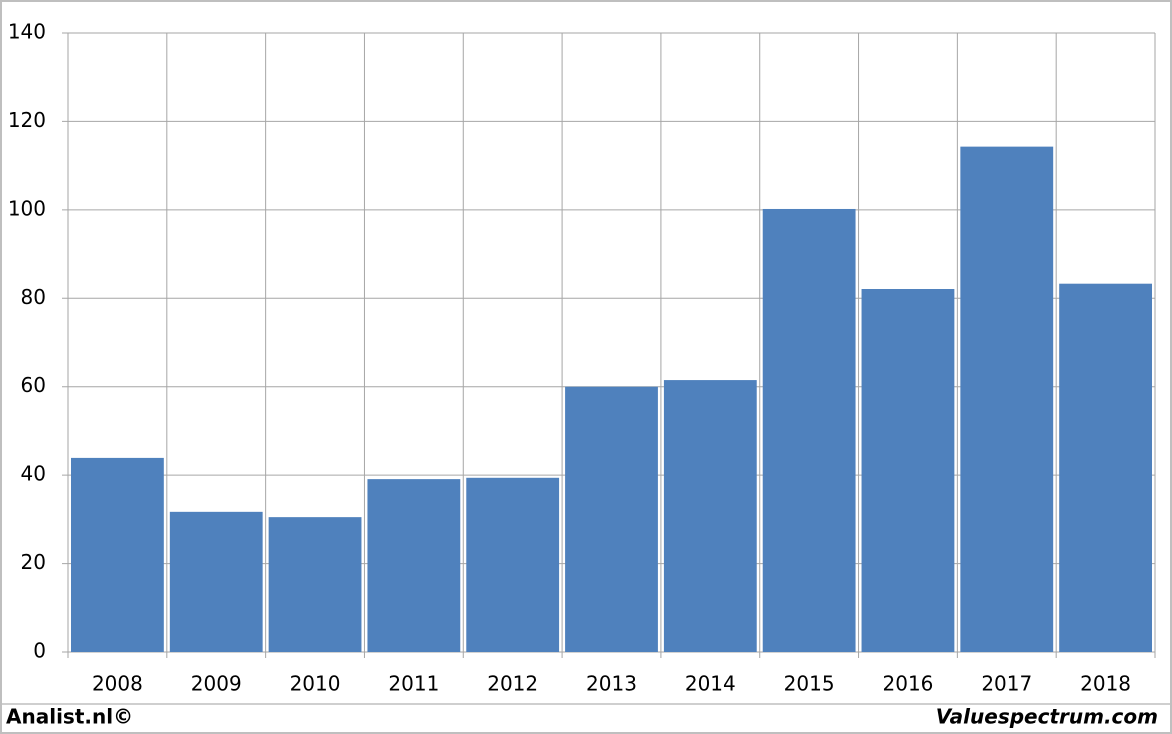 The image size is (1172, 734). Describe the element at coordinates (512, 684) in the screenshot. I see `x-tick-label: 2012` at that location.